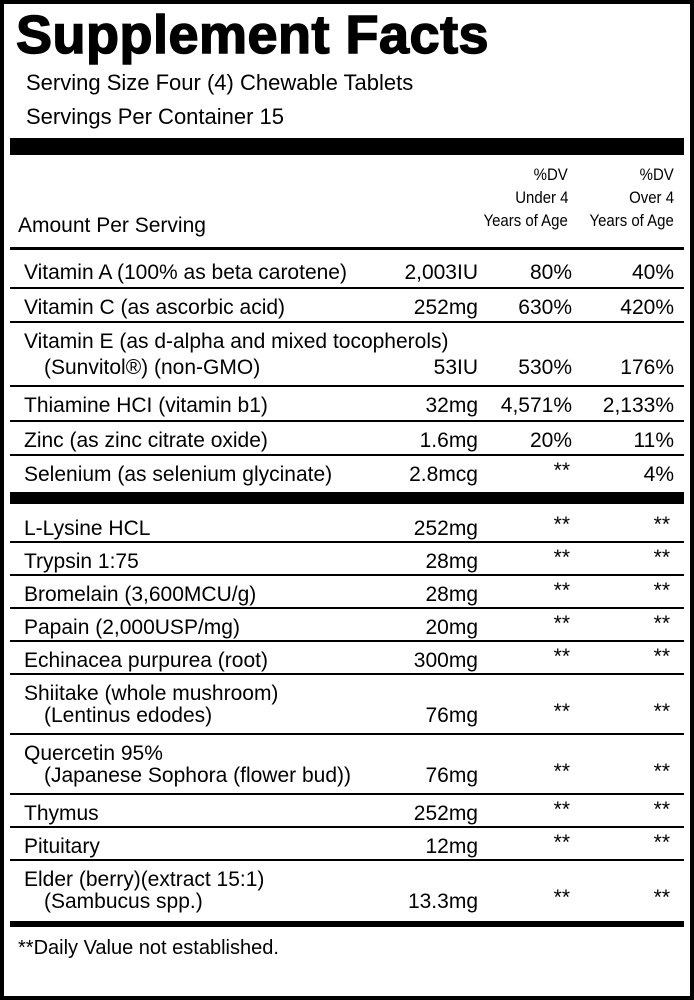 This screenshot has width=694, height=1000. I want to click on dv-over-4: 40%, so click(652, 272).